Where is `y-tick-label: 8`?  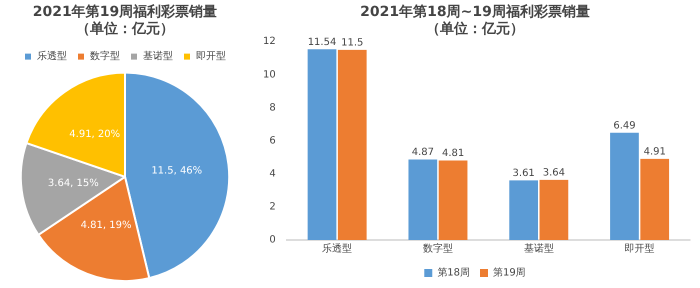
y-tick-label: 8 is located at coordinates (272, 108).